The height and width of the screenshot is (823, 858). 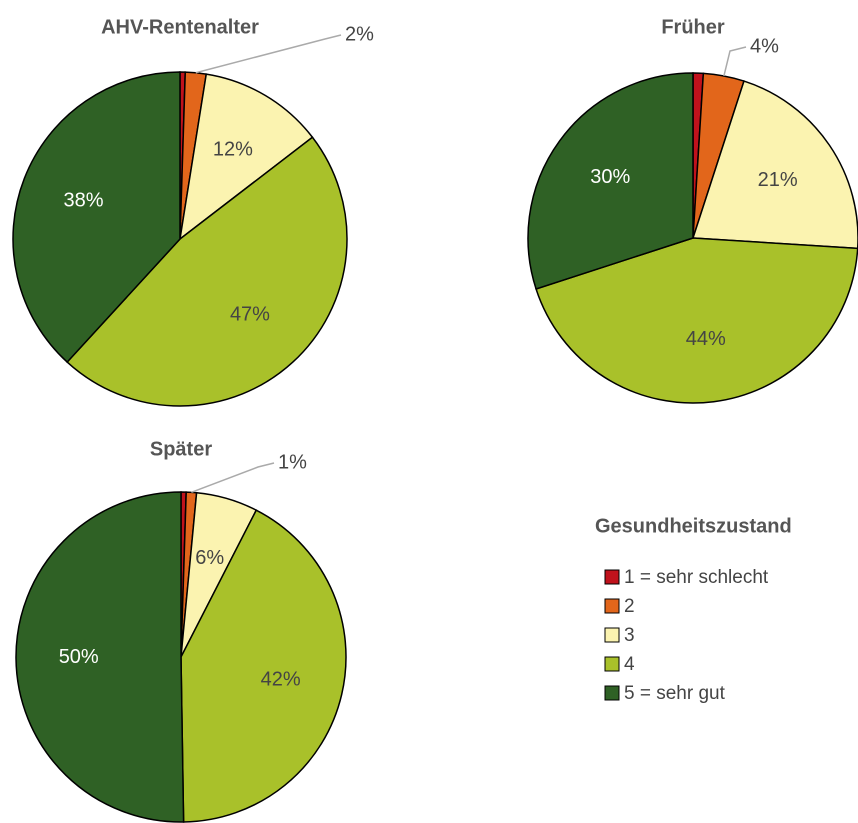 What do you see at coordinates (209, 558) in the screenshot?
I see `data-label: 6%` at bounding box center [209, 558].